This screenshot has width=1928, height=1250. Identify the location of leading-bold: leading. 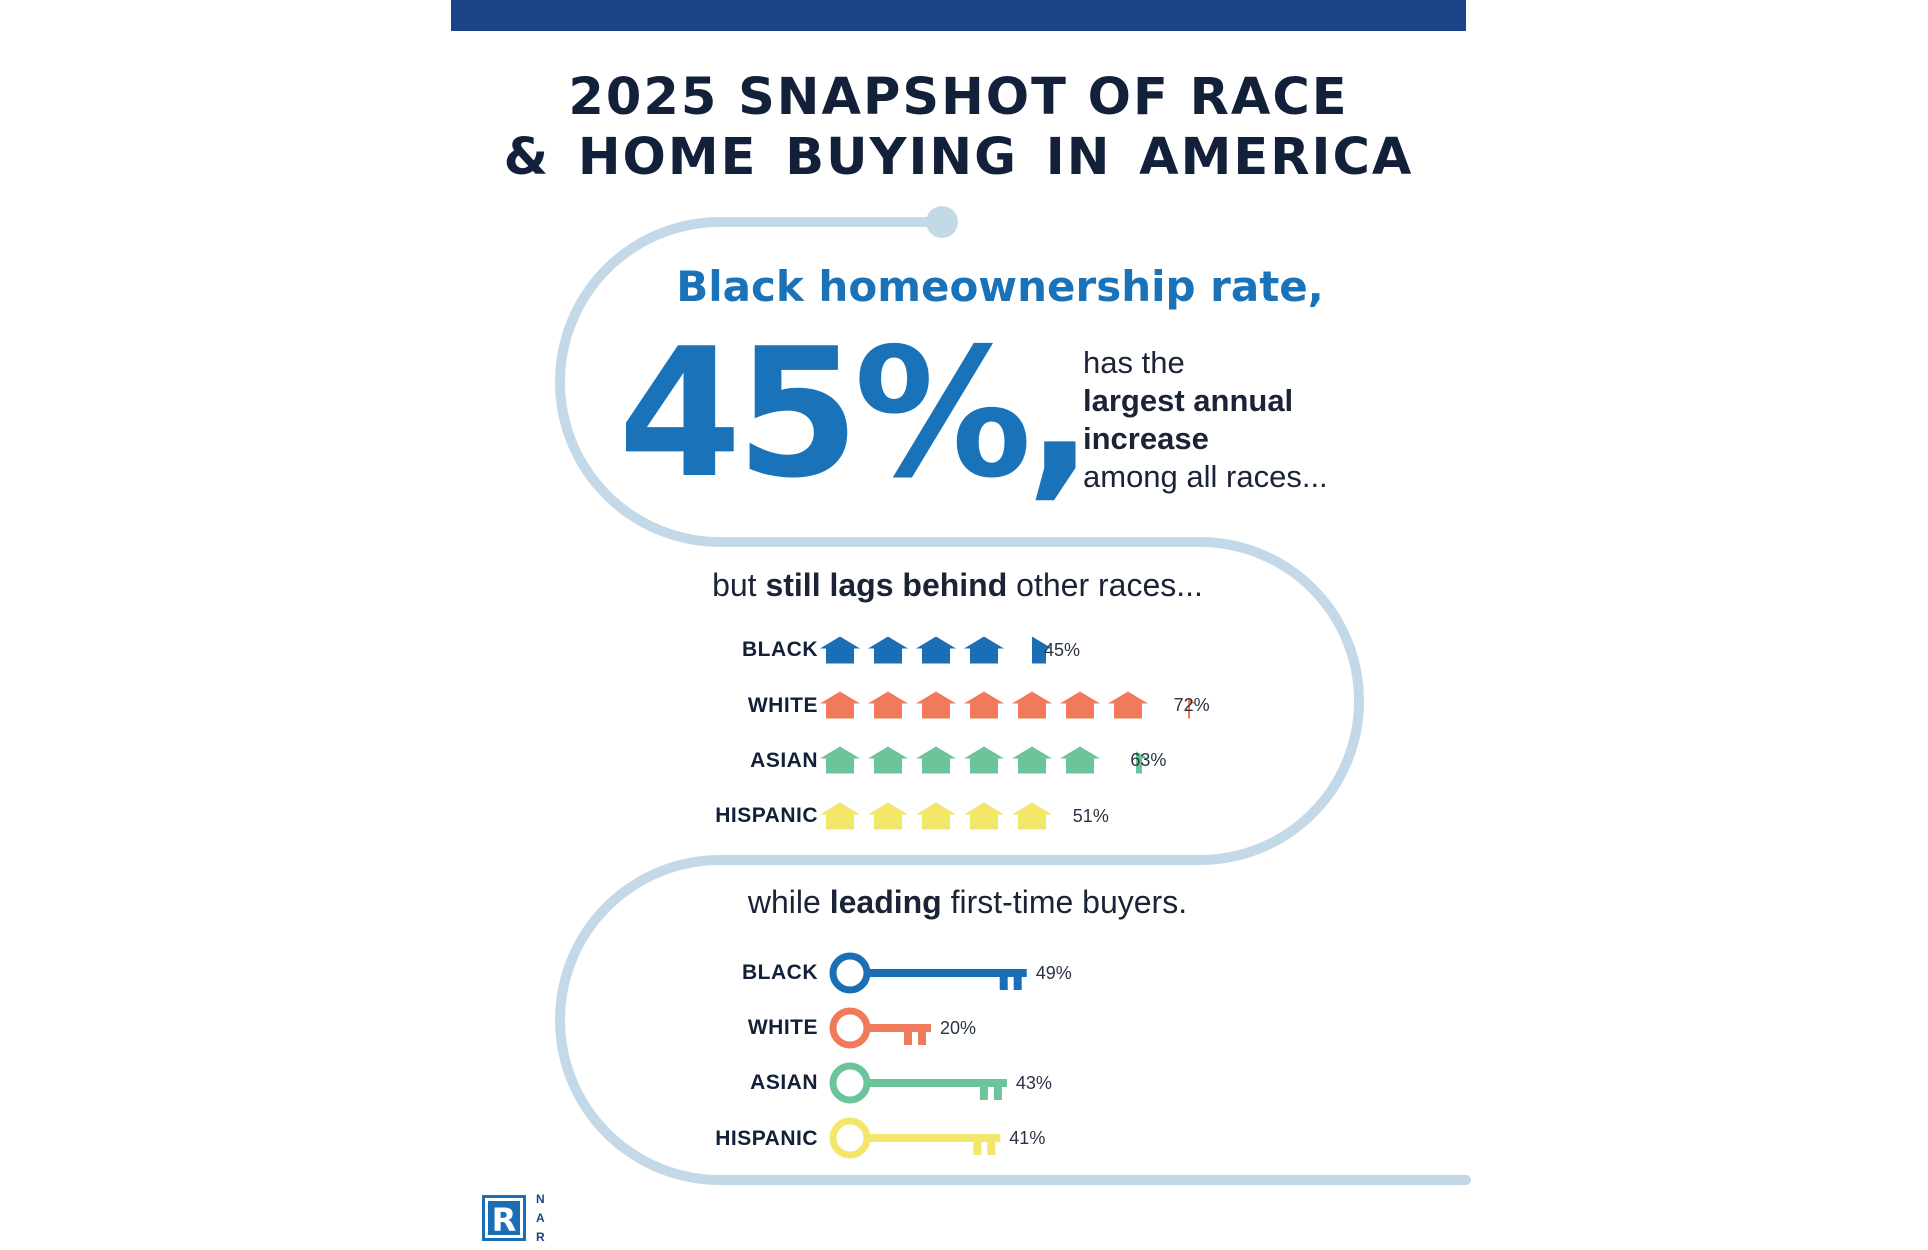
(885, 902).